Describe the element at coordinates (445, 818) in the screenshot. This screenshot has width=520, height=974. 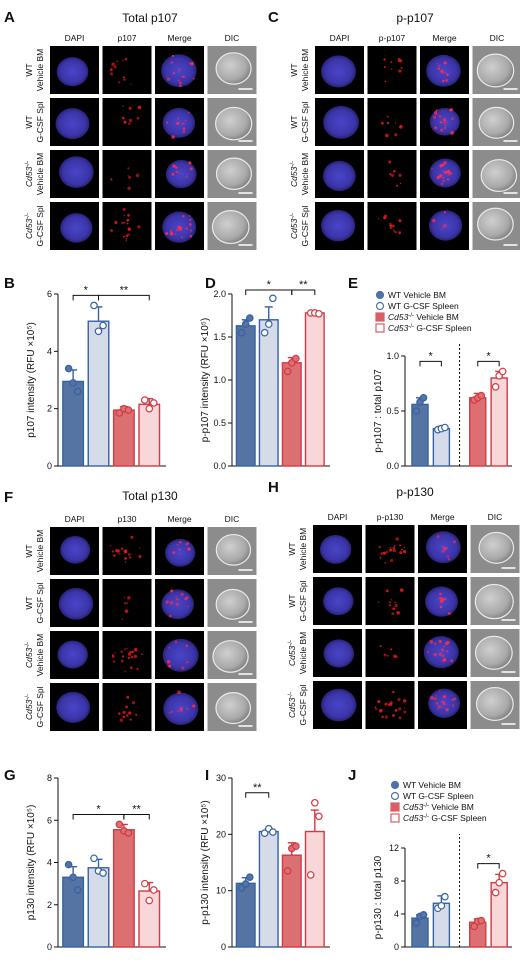
I see `legend-label: Cd53-/- G-CSF Spleen` at that location.